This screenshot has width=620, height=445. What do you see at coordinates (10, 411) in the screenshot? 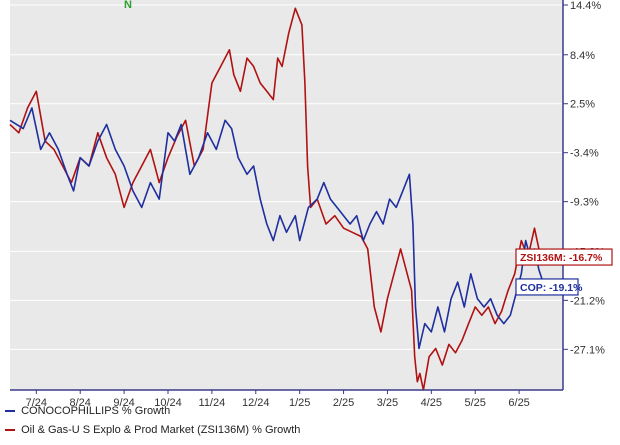
I see `legend-swatch-cop` at bounding box center [10, 411].